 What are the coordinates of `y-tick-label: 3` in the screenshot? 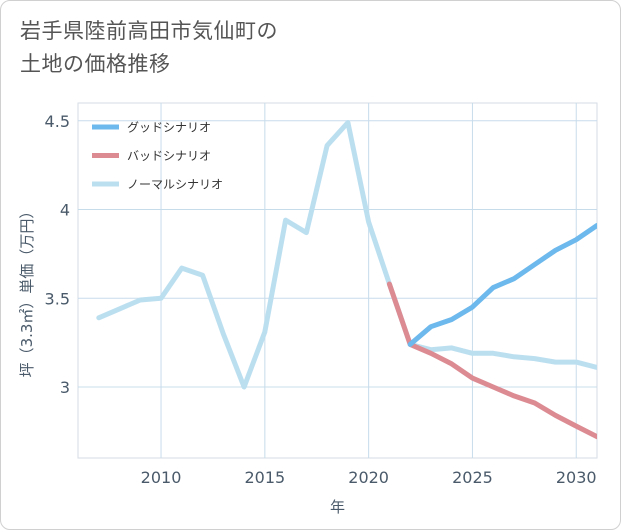 It's located at (65, 387).